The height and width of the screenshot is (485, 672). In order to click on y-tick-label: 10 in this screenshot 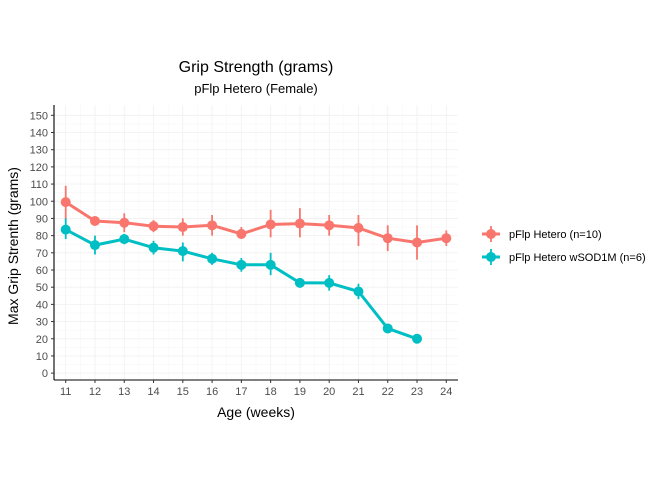, I will do `click(42, 357)`.